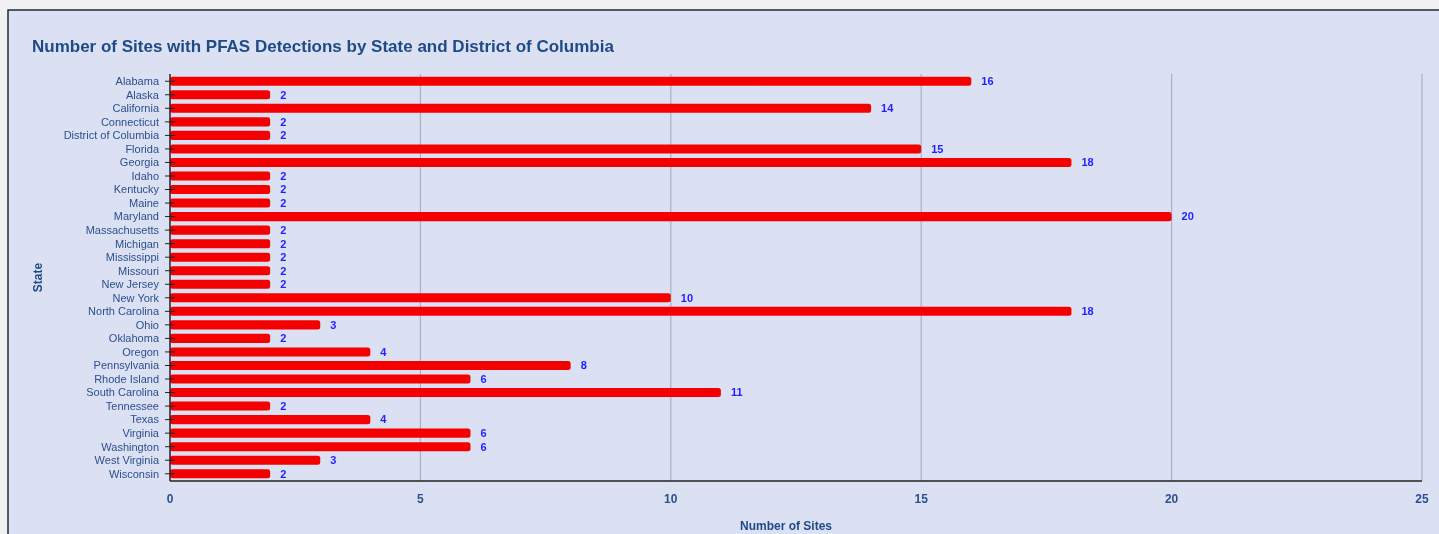  What do you see at coordinates (170, 499) in the screenshot?
I see `x-tick-label: 0` at bounding box center [170, 499].